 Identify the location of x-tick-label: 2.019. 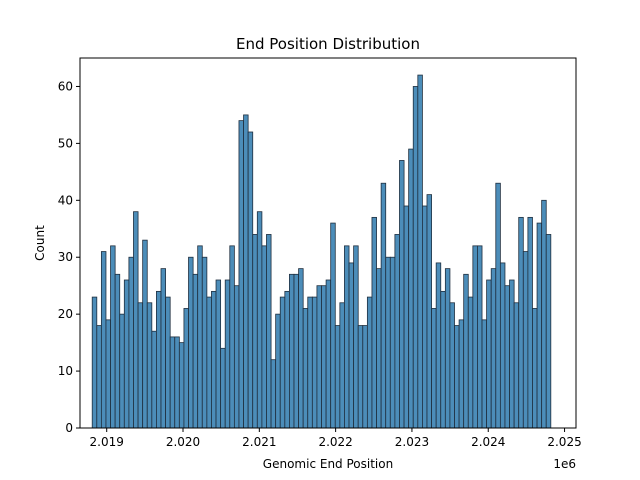
(107, 442).